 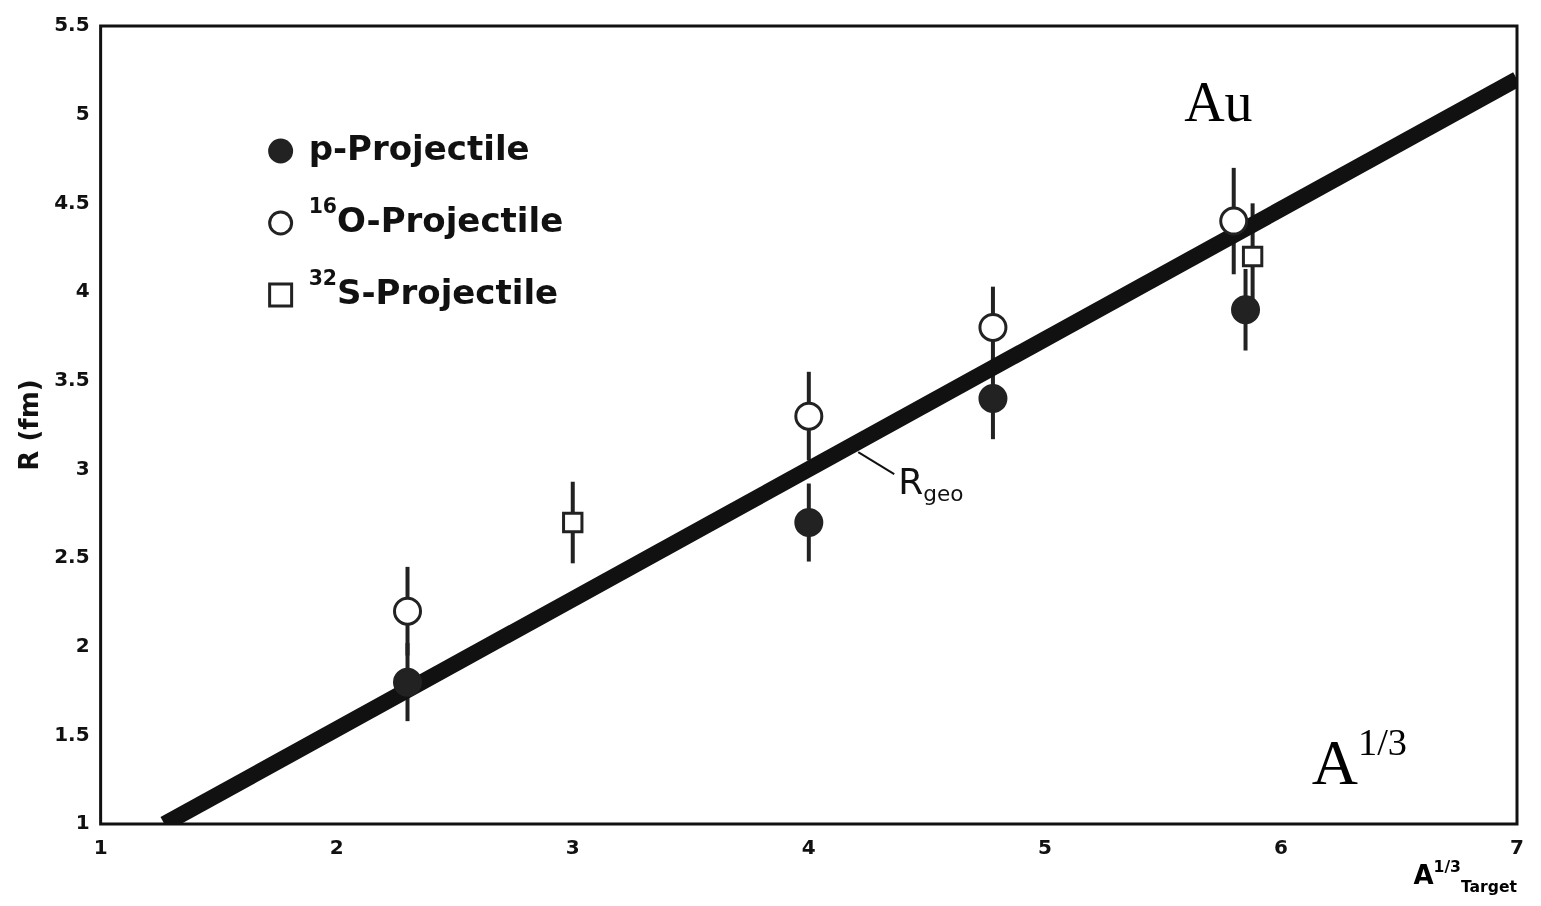 I want to click on x-tick-label: 3, so click(x=572, y=847).